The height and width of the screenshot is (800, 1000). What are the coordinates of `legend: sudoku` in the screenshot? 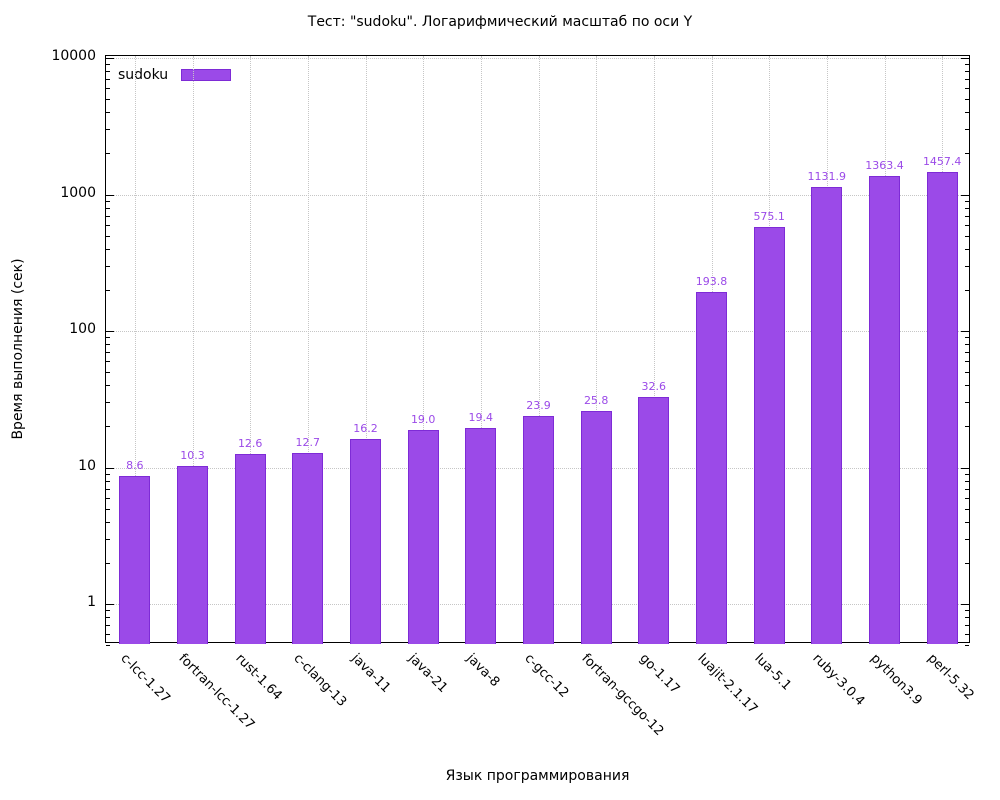 It's located at (175, 75).